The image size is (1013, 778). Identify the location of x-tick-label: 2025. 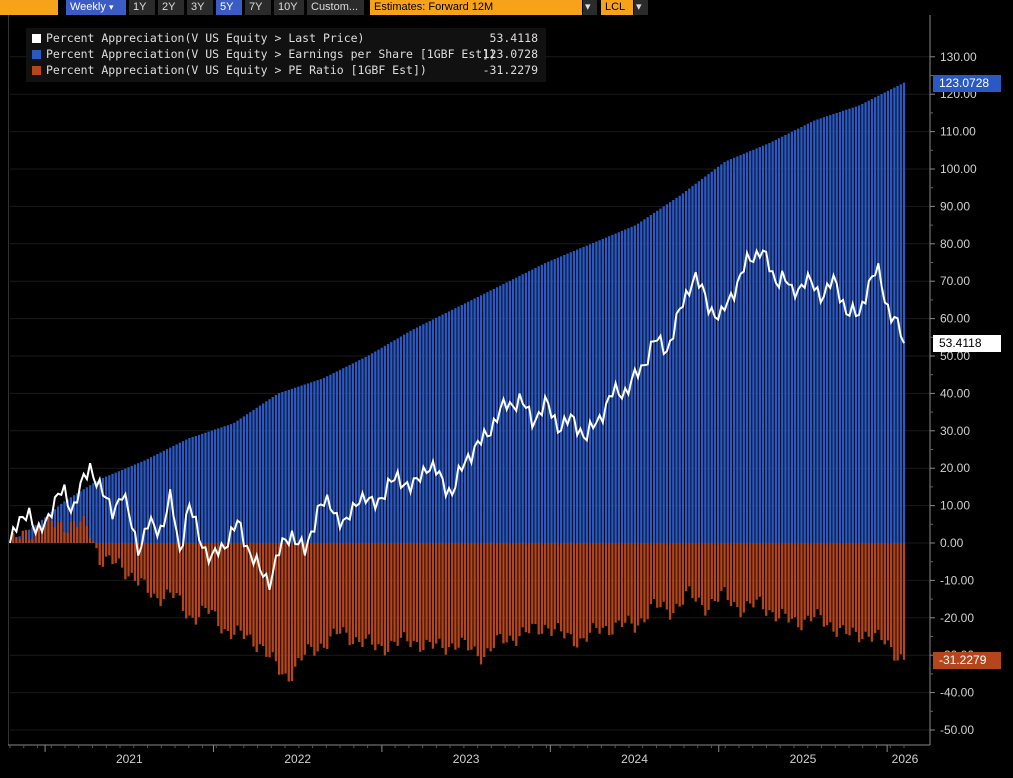
(803, 759).